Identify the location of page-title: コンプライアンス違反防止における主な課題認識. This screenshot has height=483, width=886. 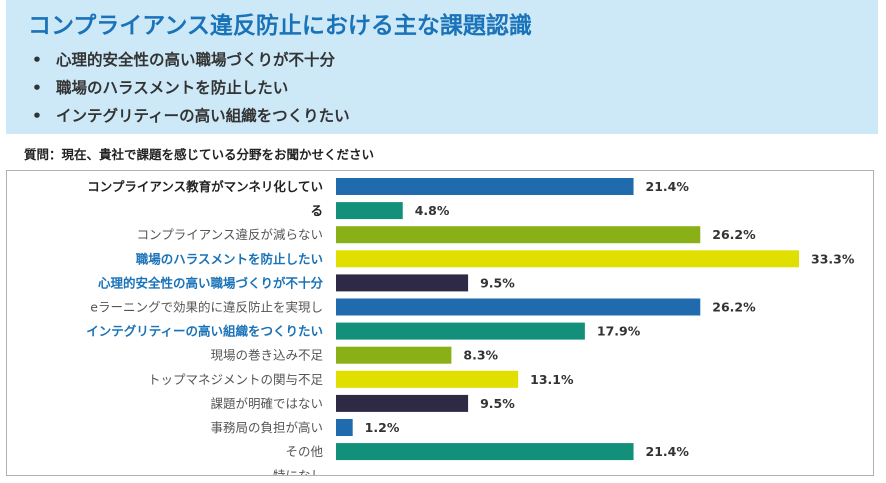
(280, 26).